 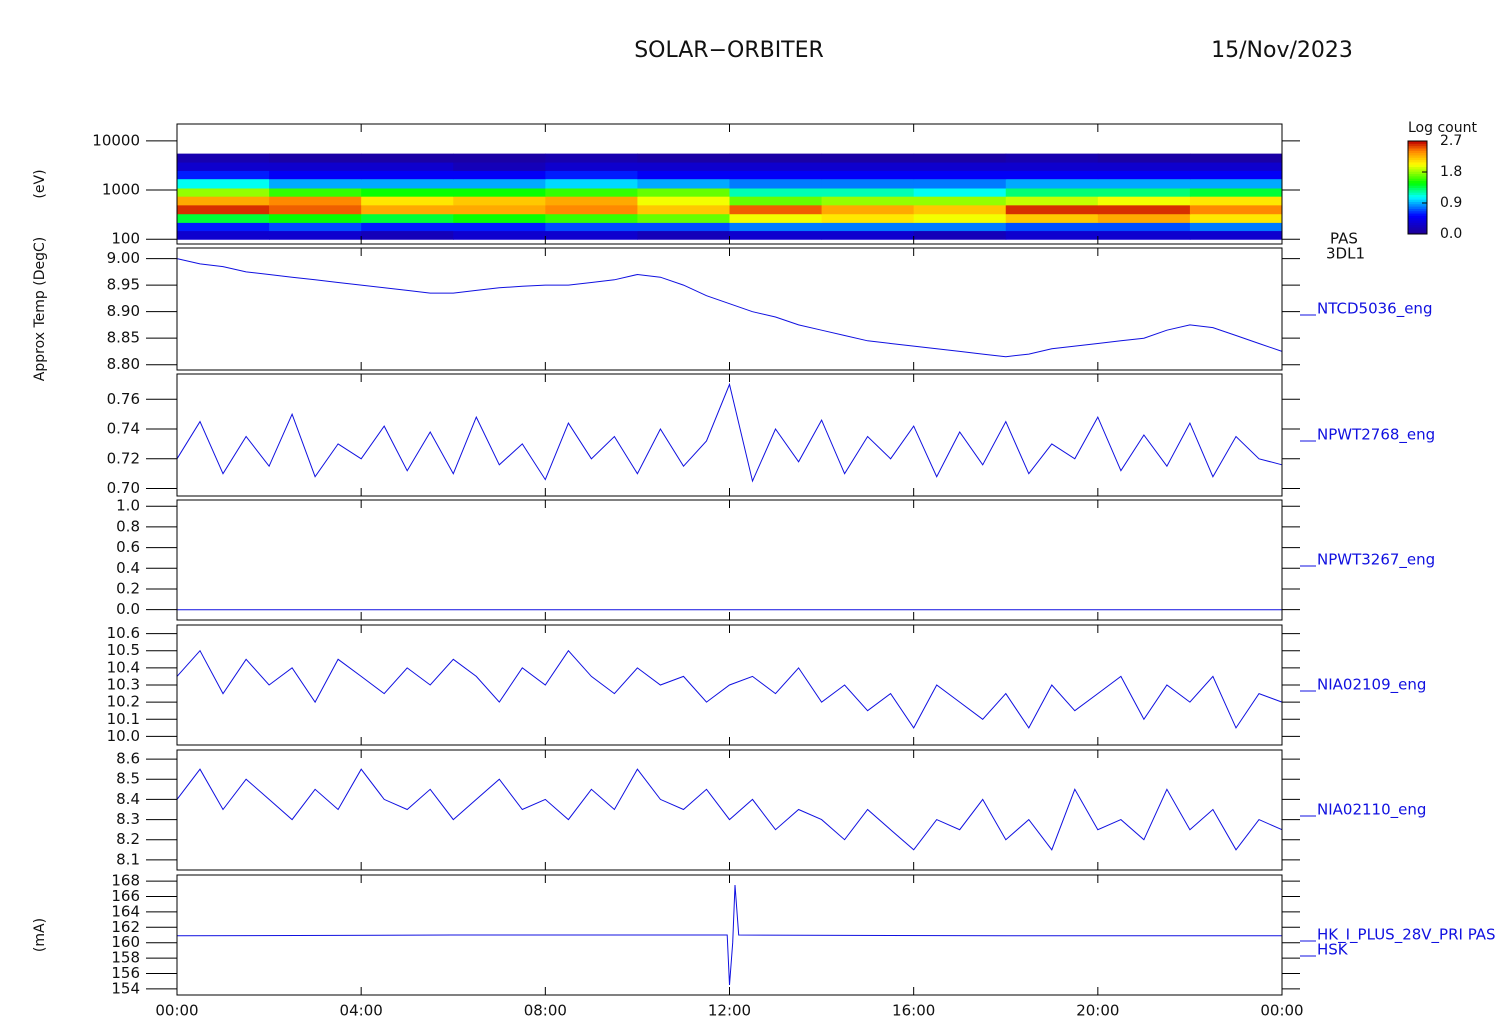 I want to click on x-tick-label: 16:00, so click(x=913, y=1011).